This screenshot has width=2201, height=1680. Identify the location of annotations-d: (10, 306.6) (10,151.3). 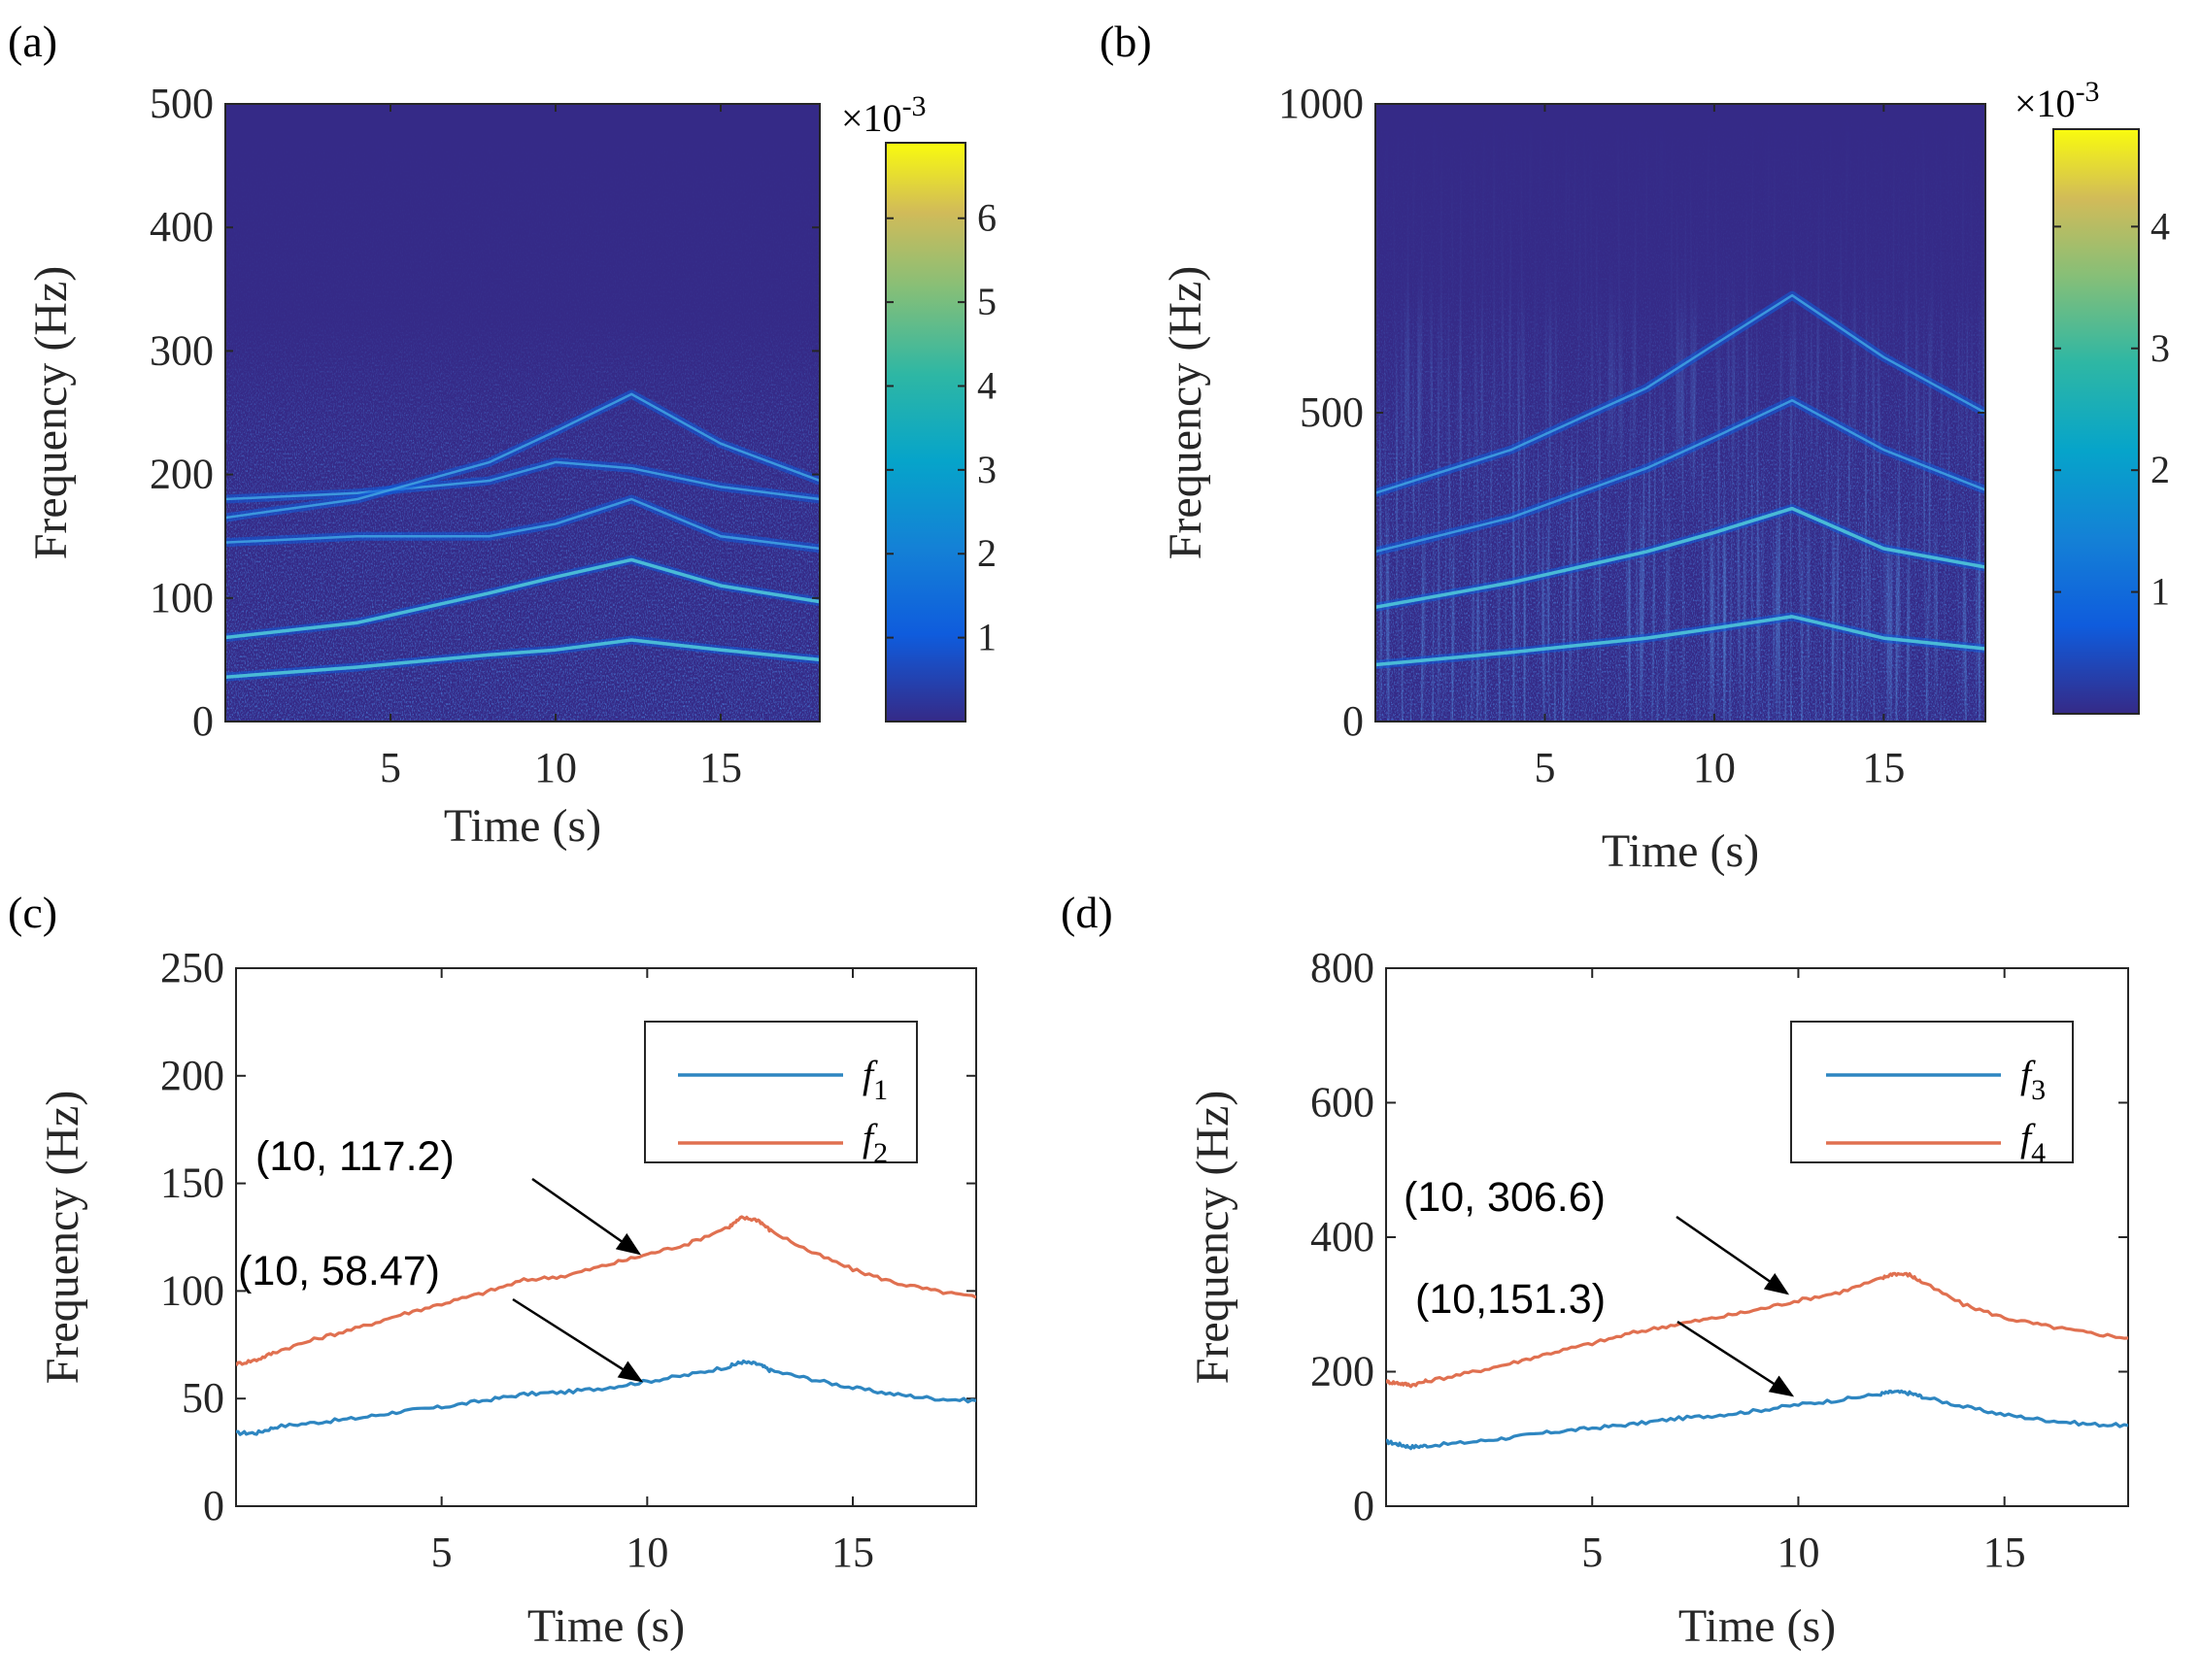
(1599, 1285).